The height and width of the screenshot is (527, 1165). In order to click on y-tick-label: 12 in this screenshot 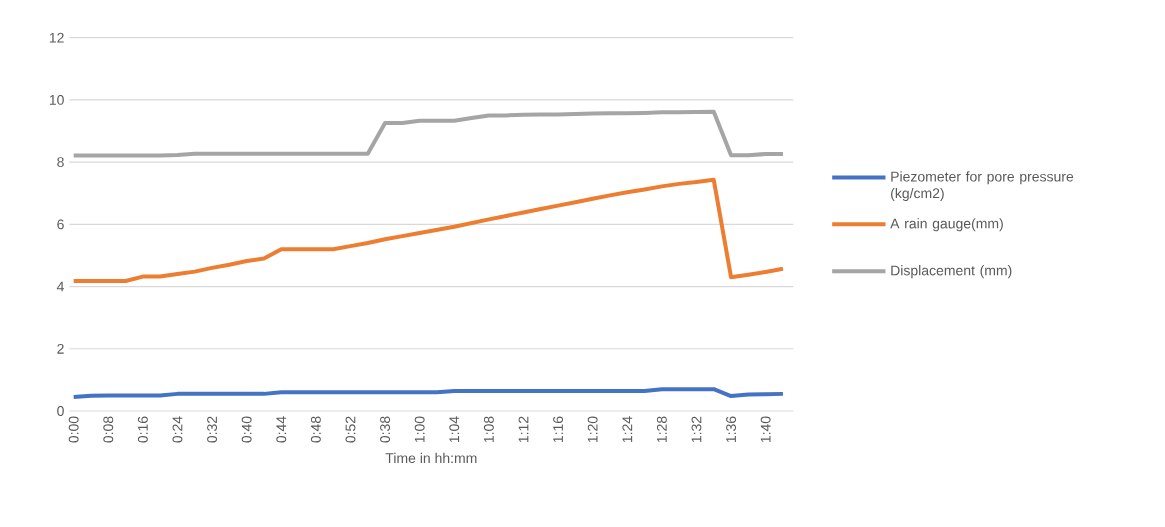, I will do `click(56, 37)`.